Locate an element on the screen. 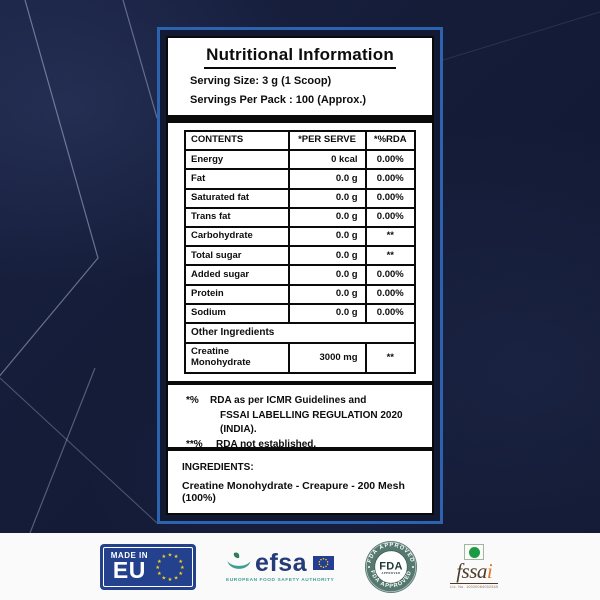 The height and width of the screenshot is (600, 600). made-in-eu-badge: MADE IN EU ★ ★ ★ ★ ★ ★ ★ ★ ★ ★ ★ ★ is located at coordinates (148, 566).